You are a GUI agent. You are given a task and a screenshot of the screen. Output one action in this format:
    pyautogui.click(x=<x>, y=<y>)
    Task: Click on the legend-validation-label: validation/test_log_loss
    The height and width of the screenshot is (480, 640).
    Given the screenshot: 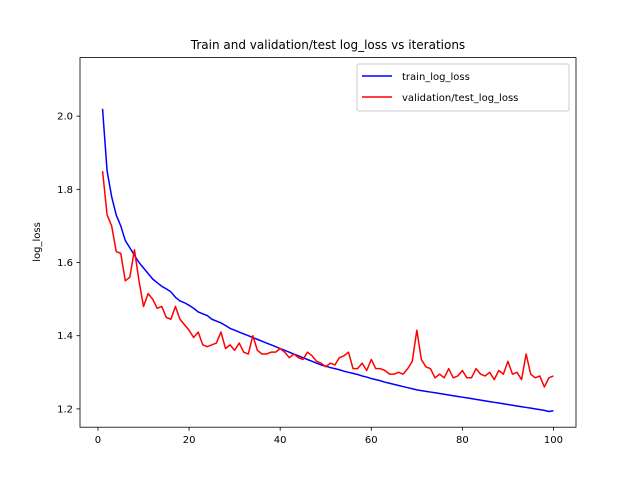 What is the action you would take?
    pyautogui.click(x=460, y=98)
    